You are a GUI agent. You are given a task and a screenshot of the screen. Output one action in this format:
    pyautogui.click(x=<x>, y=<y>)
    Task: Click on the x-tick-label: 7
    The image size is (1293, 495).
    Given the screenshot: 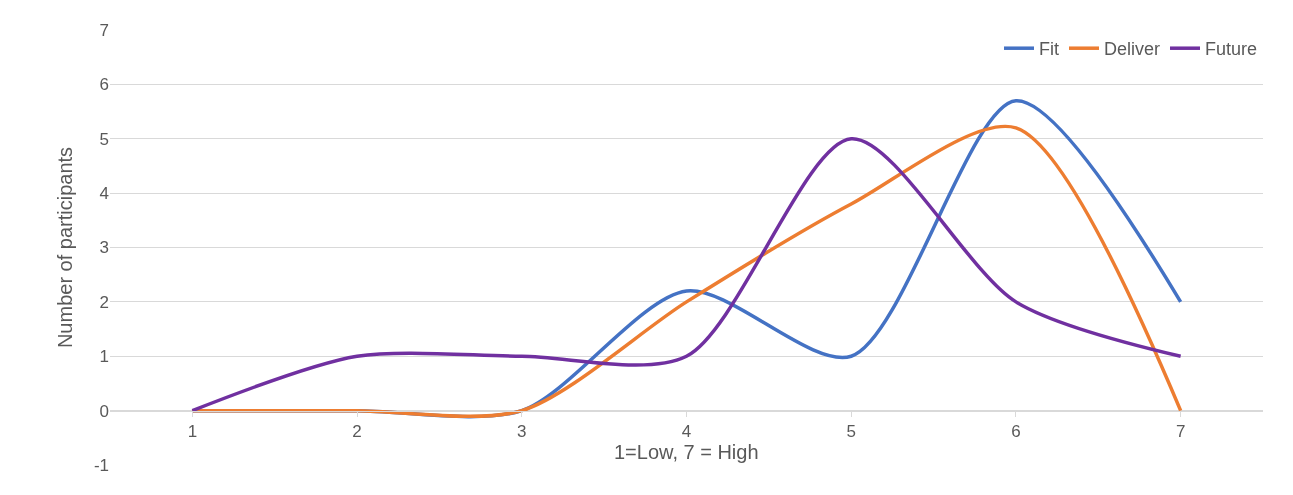 What is the action you would take?
    pyautogui.click(x=1180, y=432)
    